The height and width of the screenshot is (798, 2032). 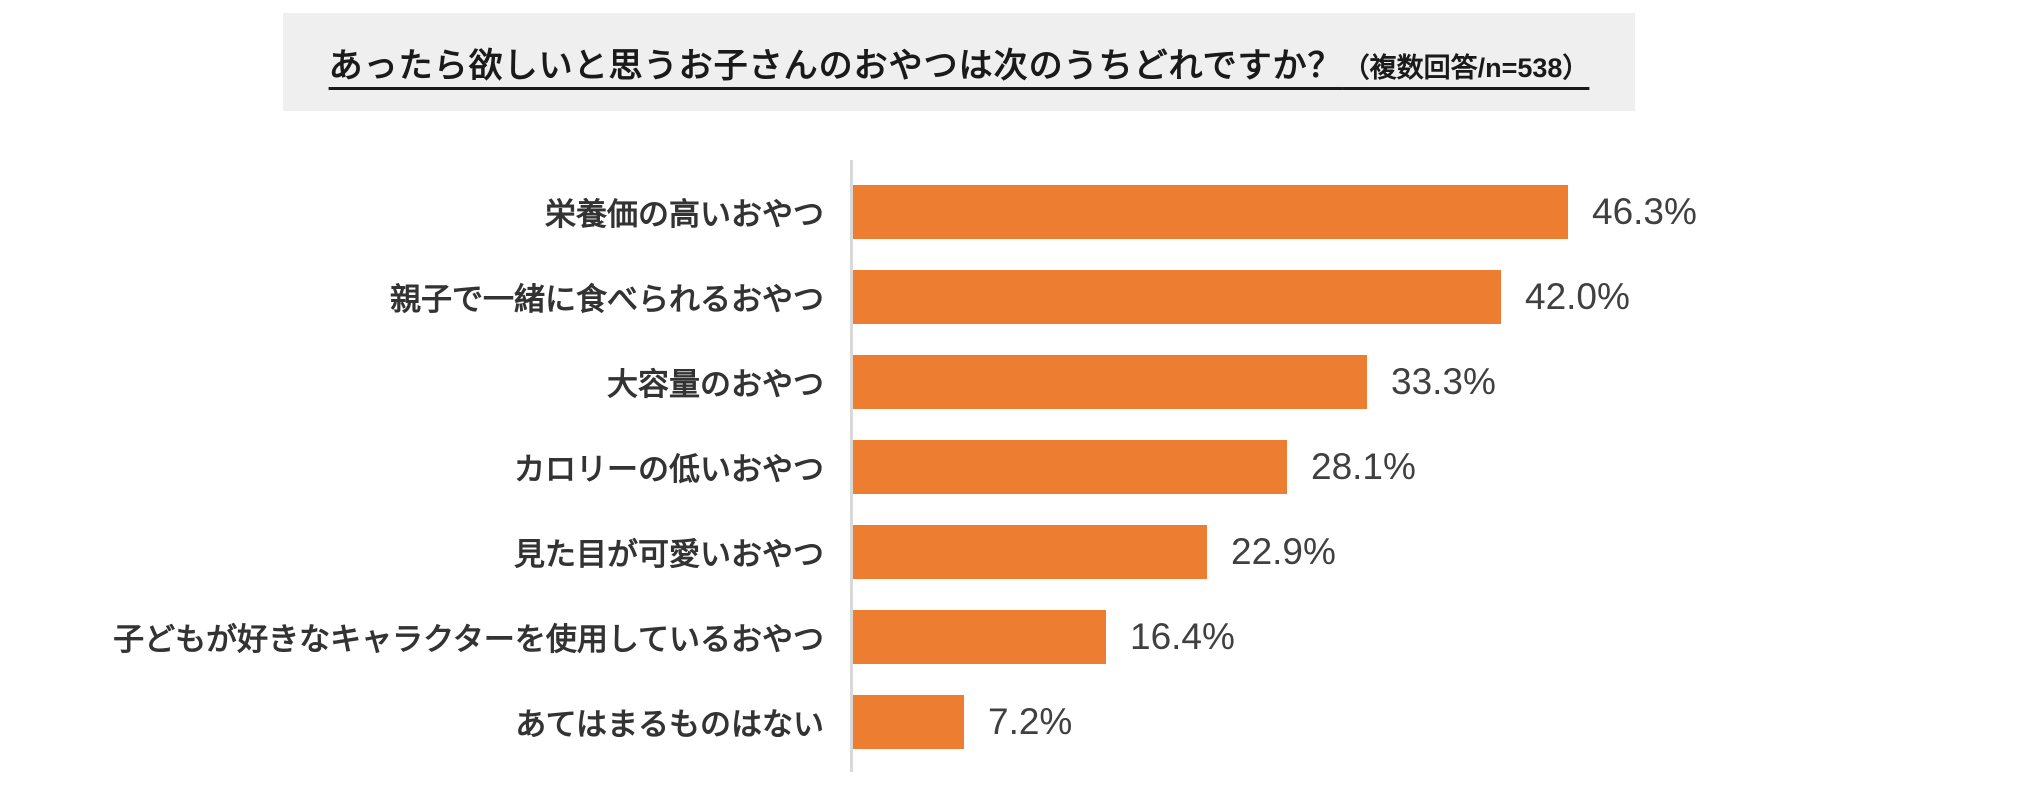 What do you see at coordinates (684, 214) in the screenshot?
I see `category-label: 栄養価の高いおやつ` at bounding box center [684, 214].